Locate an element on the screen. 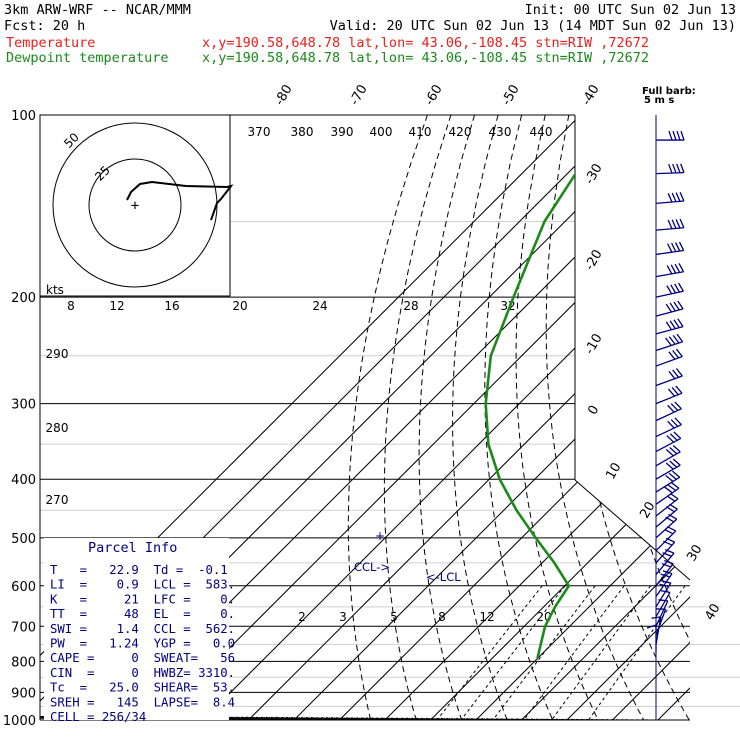 The height and width of the screenshot is (740, 740). isotherm-label: 30 is located at coordinates (694, 553).